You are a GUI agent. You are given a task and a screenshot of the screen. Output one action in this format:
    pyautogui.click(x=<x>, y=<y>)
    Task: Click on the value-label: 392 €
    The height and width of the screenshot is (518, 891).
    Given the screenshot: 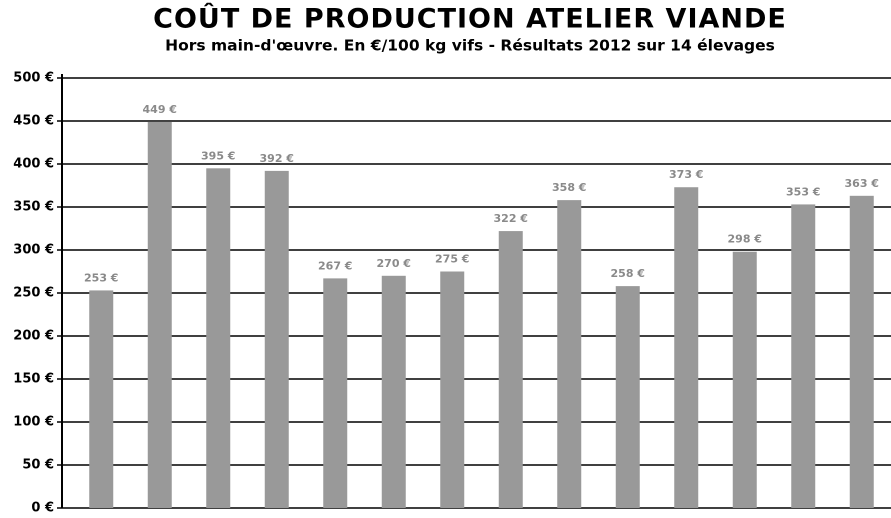 What is the action you would take?
    pyautogui.click(x=277, y=158)
    